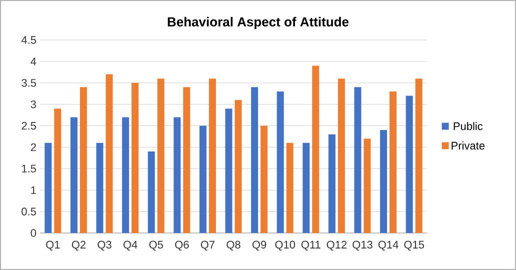  I want to click on y-tick-label: 4.5, so click(28, 40).